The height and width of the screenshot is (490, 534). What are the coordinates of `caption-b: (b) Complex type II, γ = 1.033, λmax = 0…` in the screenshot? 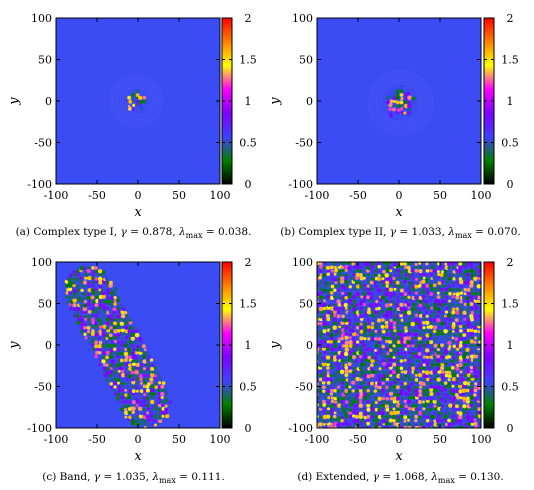 It's located at (400, 233).